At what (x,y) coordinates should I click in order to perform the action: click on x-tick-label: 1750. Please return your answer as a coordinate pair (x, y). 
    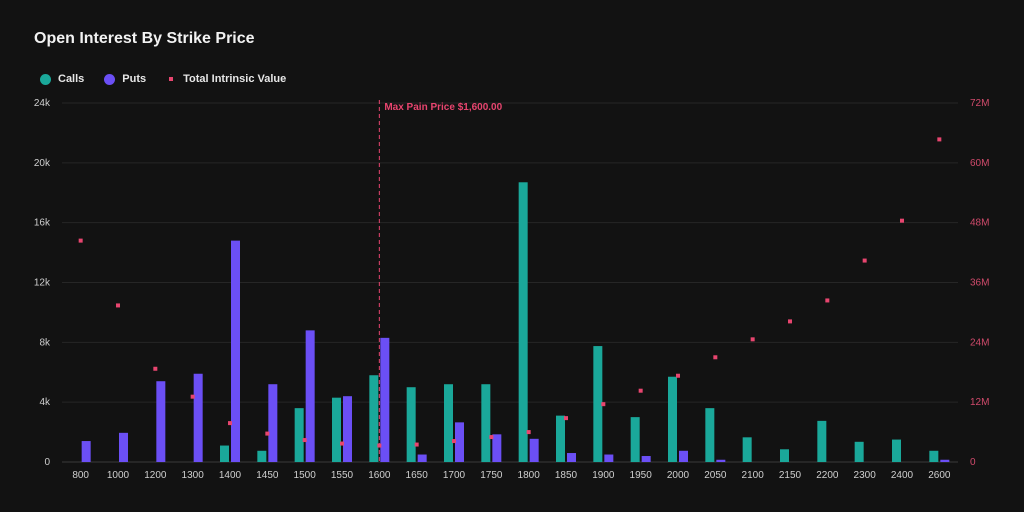
    Looking at the image, I should click on (491, 475).